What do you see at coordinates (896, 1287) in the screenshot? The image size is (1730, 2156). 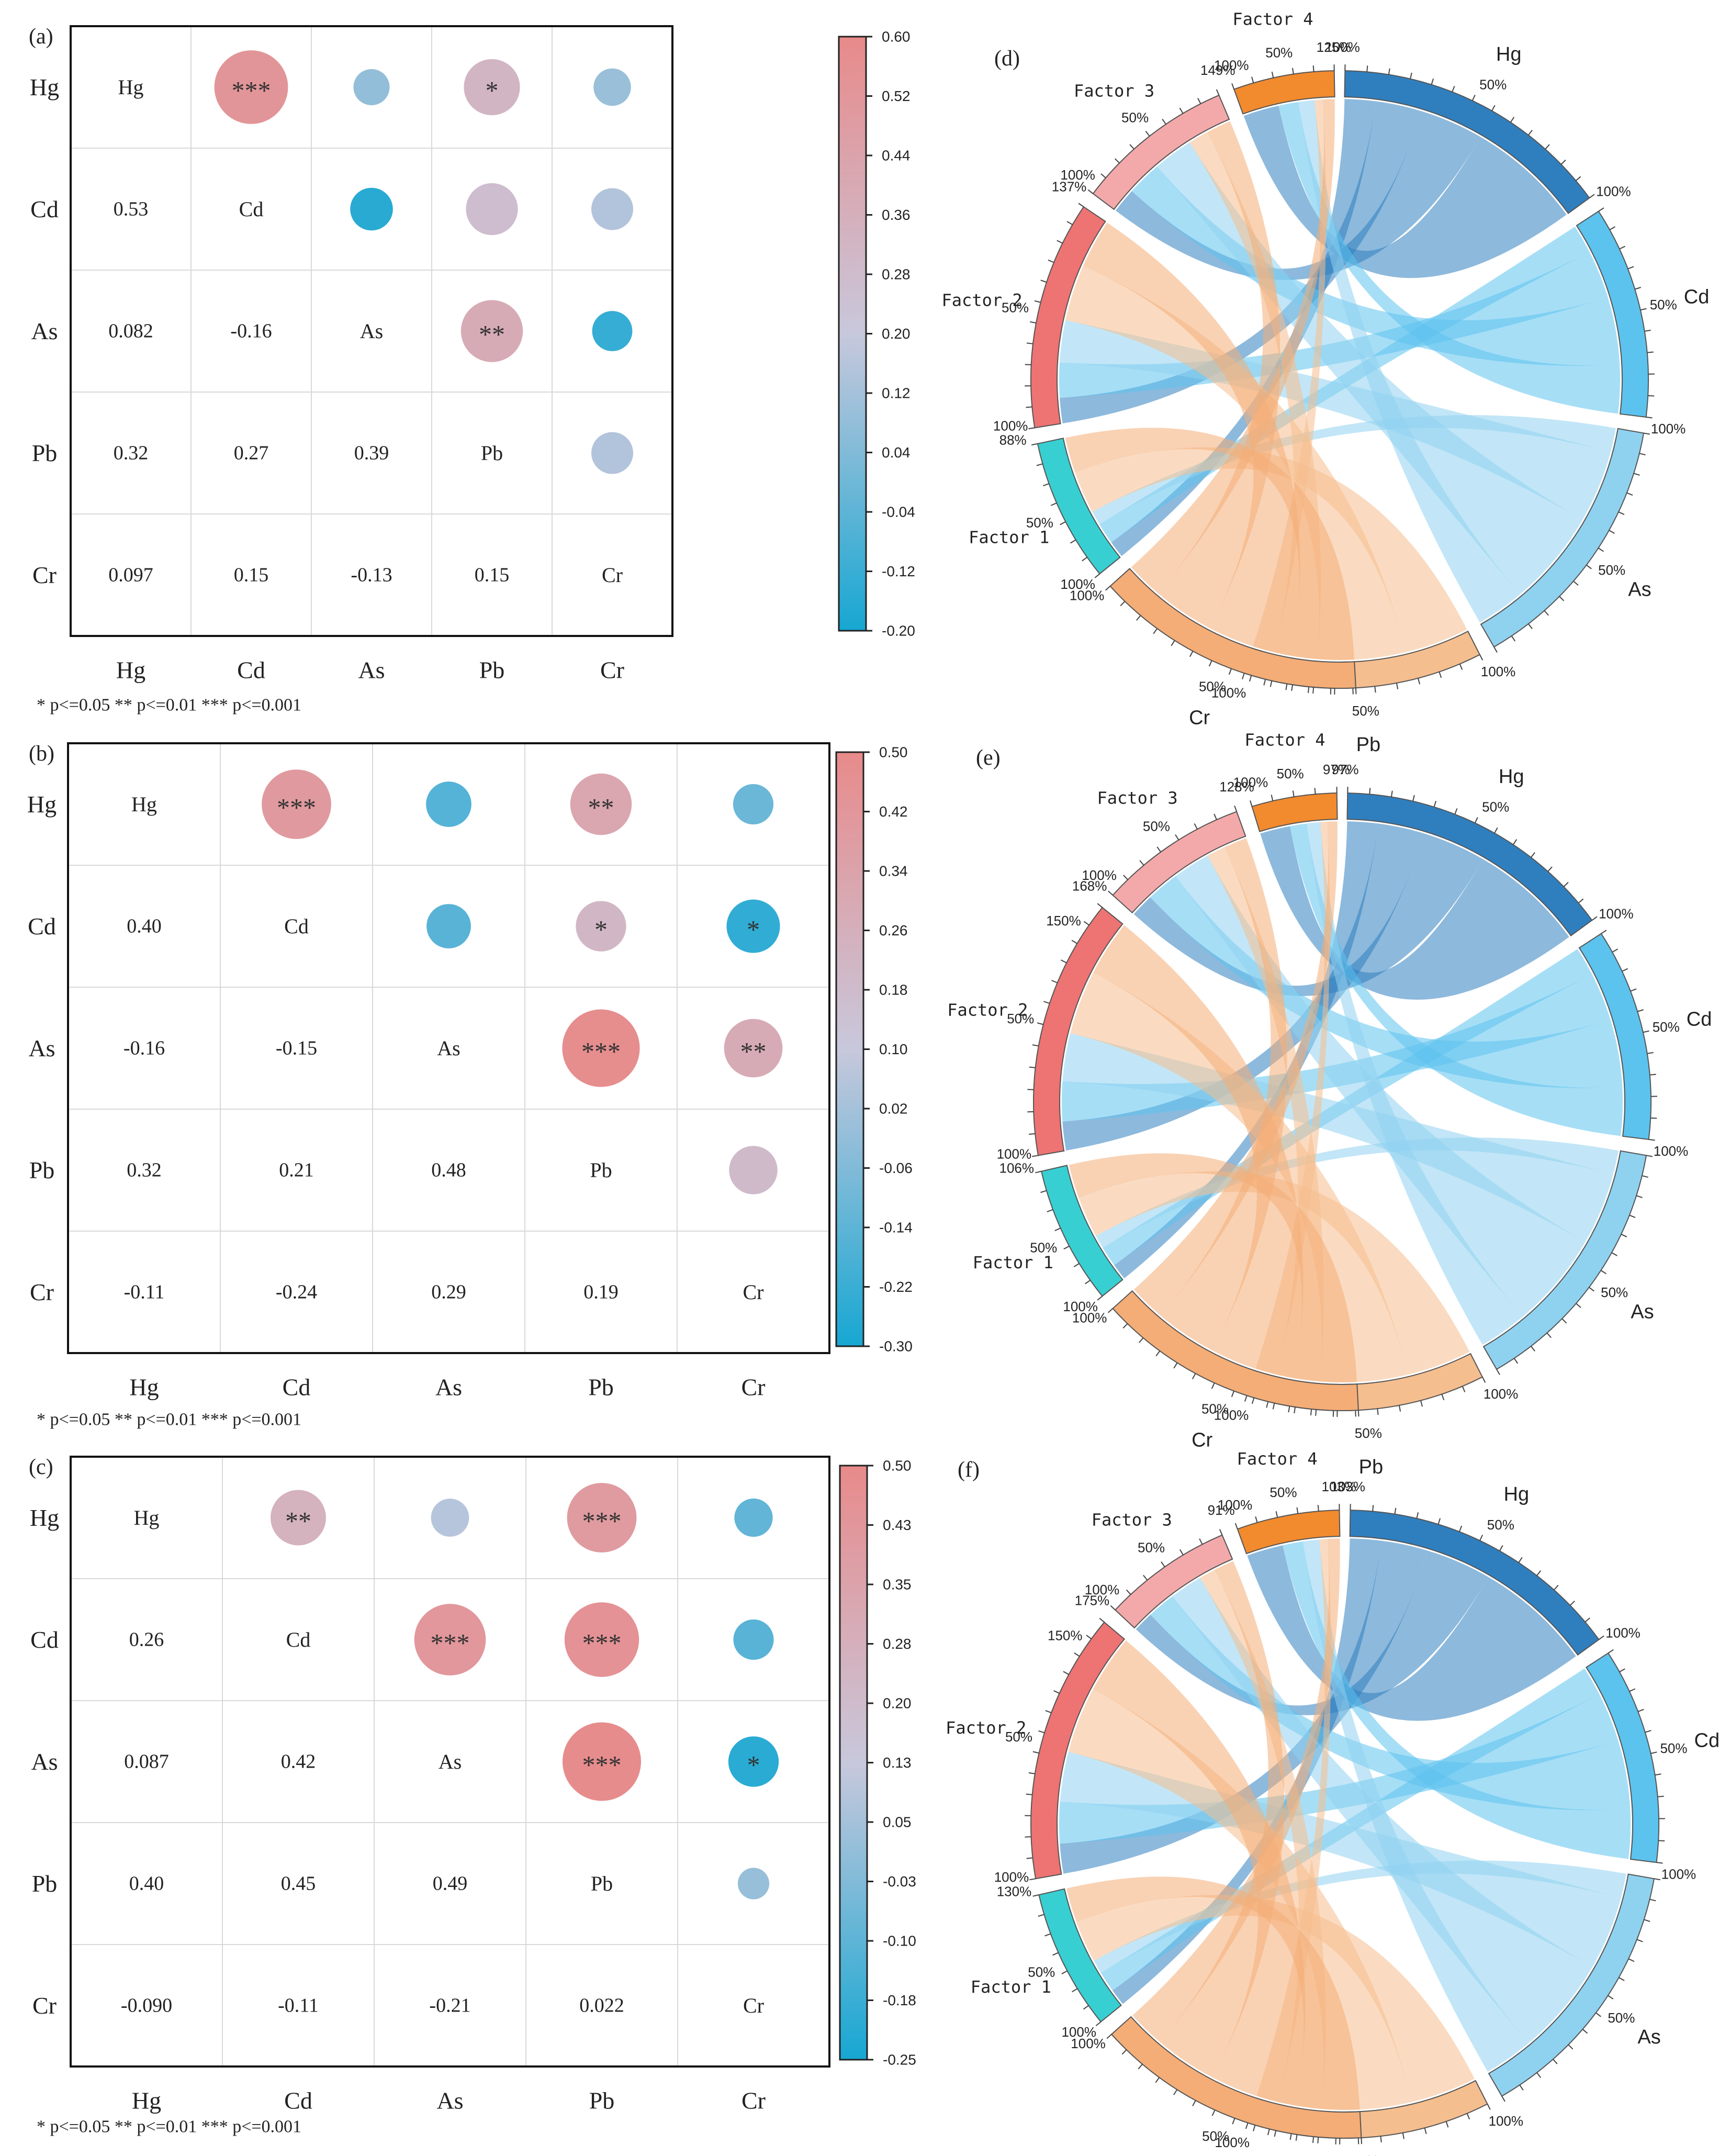 I see `colorbar-tick-label: -0.22` at bounding box center [896, 1287].